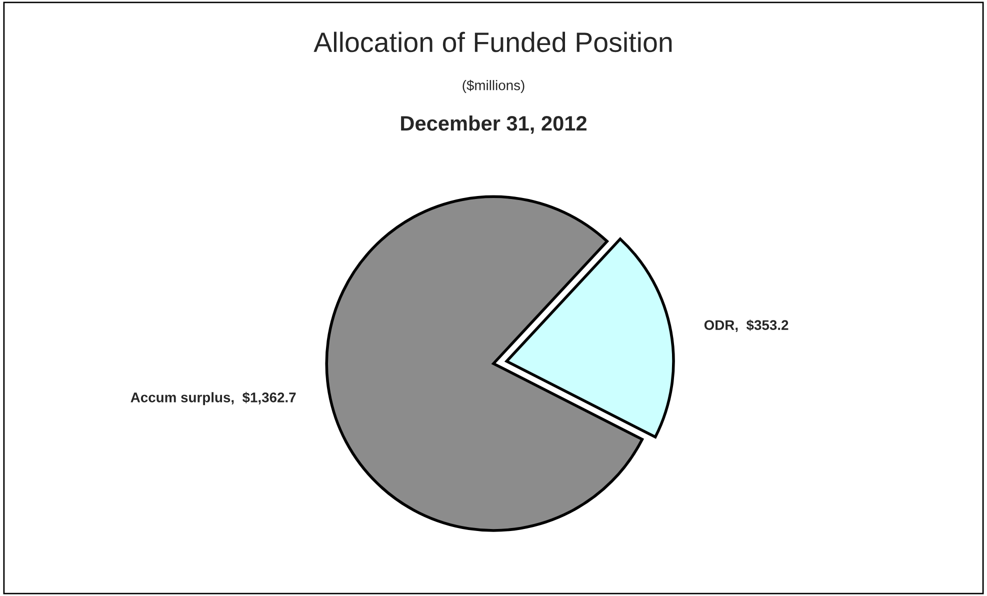 This screenshot has height=596, width=987. What do you see at coordinates (493, 124) in the screenshot?
I see `text: December 31, 2012` at bounding box center [493, 124].